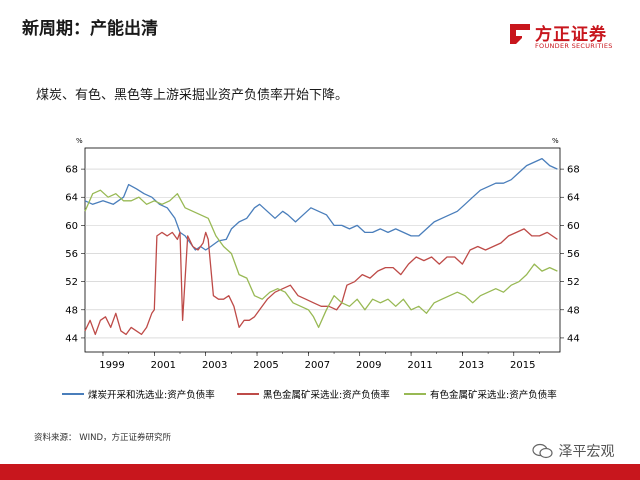 This screenshot has width=640, height=480. Describe the element at coordinates (320, 472) in the screenshot. I see `footer-bar` at that location.